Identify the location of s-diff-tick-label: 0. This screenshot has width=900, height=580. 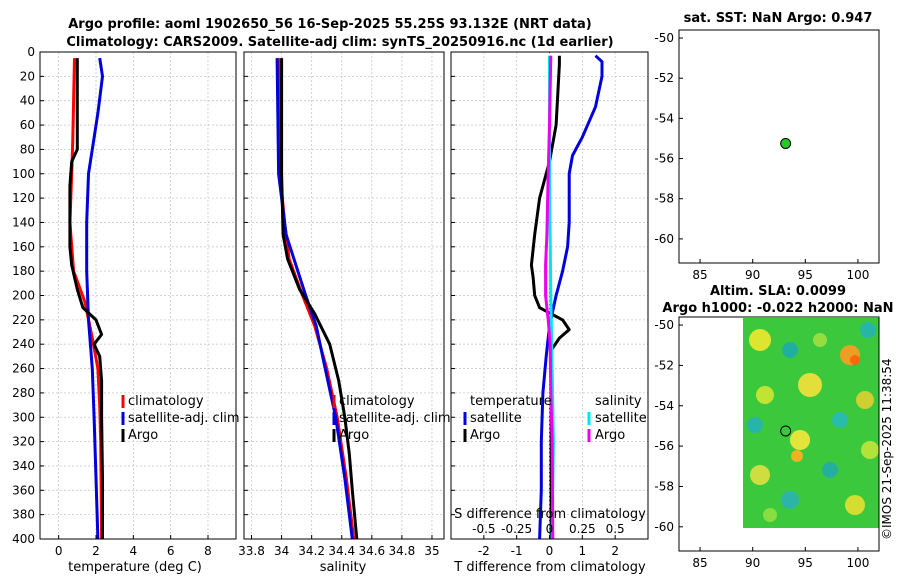
(550, 529).